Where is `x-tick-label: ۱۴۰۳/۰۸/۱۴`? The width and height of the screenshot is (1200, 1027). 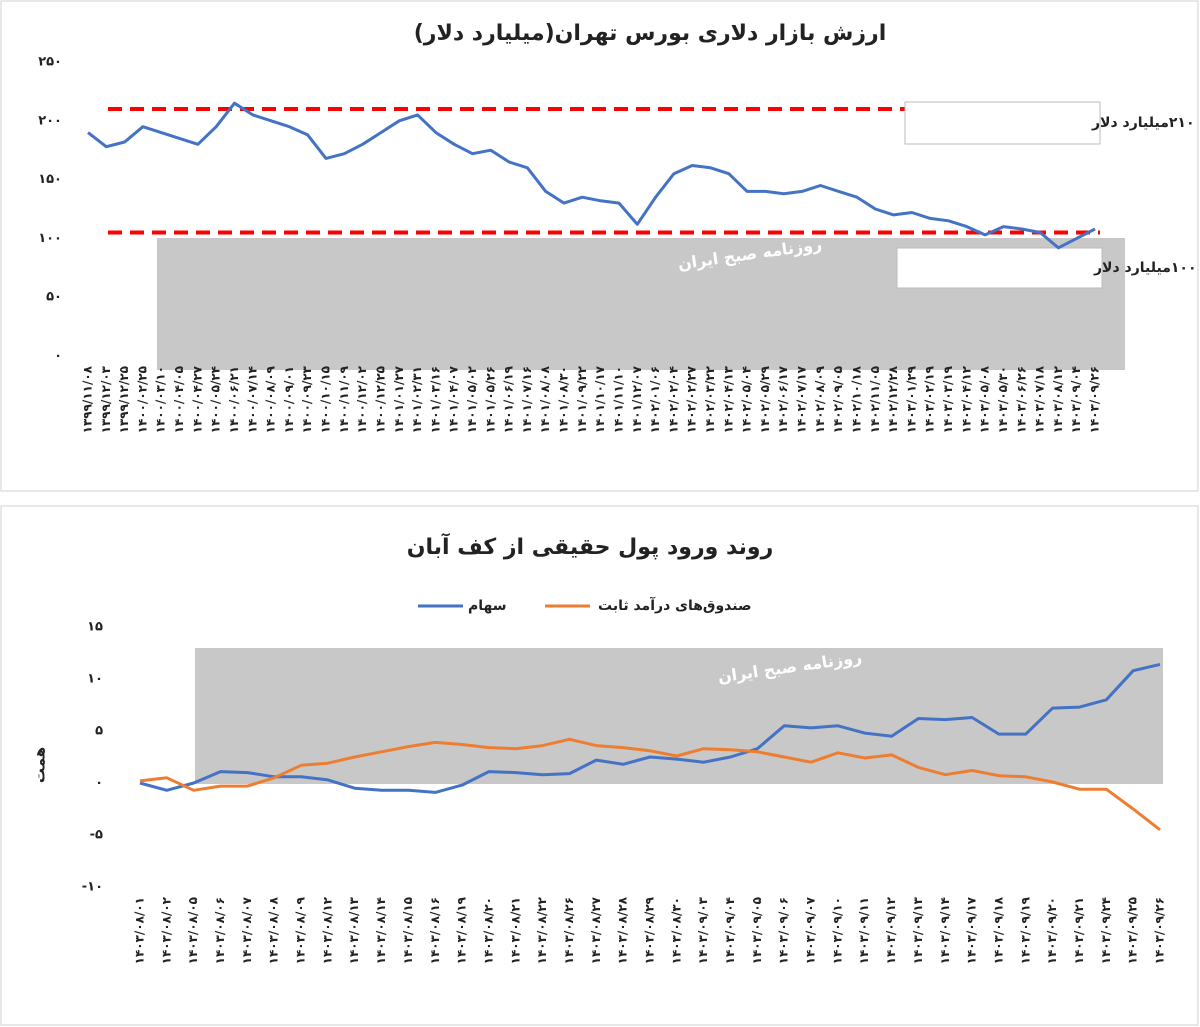
x-tick-label: ۱۴۰۳/۰۸/۱۴ is located at coordinates (381, 930).